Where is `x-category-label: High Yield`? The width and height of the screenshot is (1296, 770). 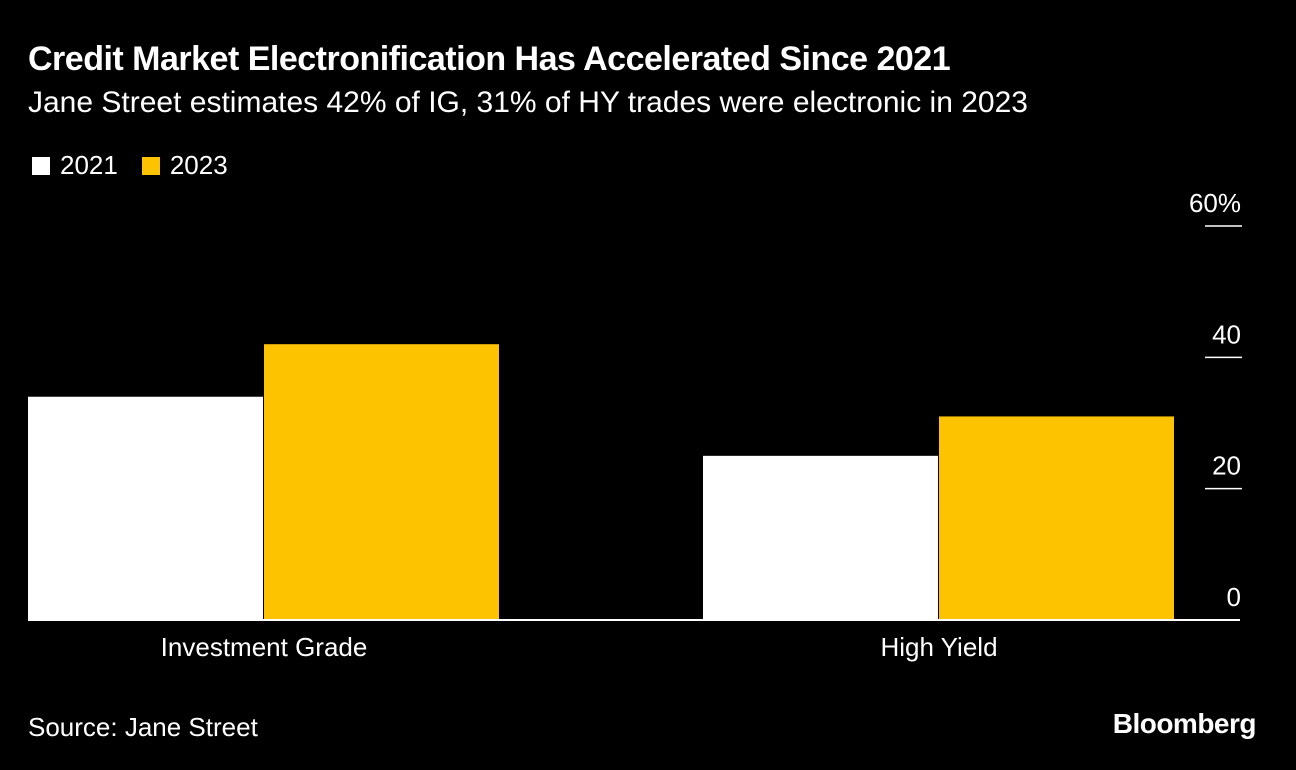
x-category-label: High Yield is located at coordinates (938, 647).